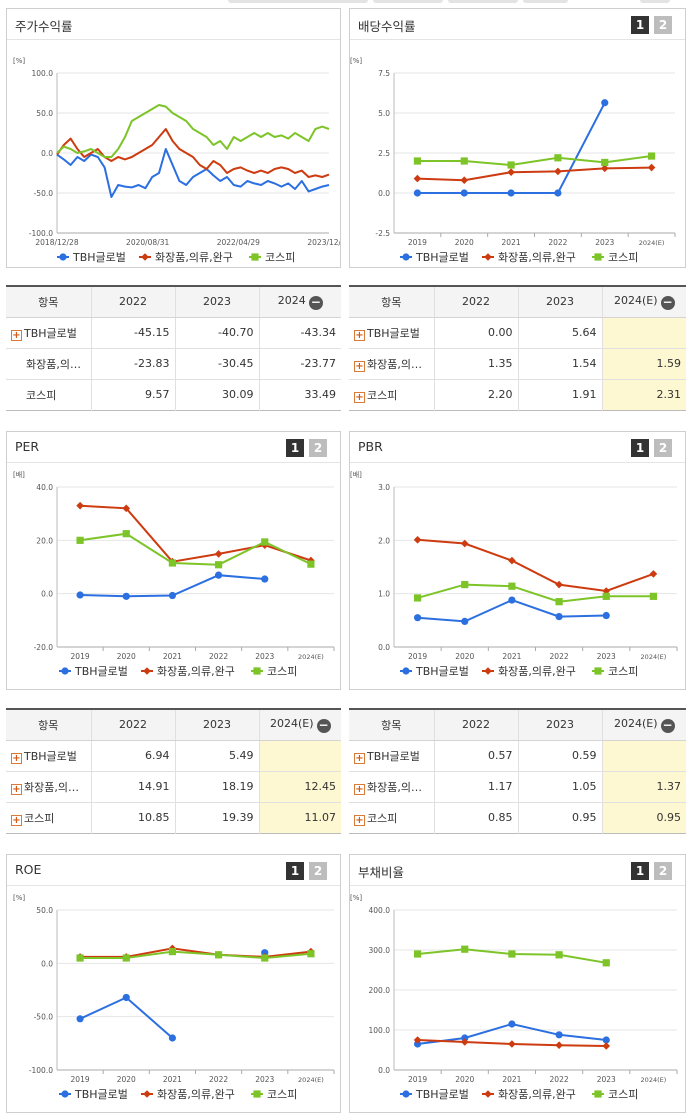 The height and width of the screenshot is (1116, 691). I want to click on value-cell: 33.49, so click(299, 394).